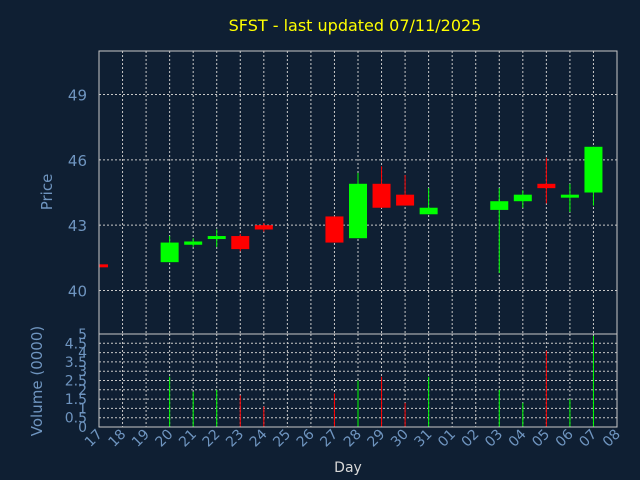 The height and width of the screenshot is (480, 640). I want to click on x-tick-label: 03, so click(494, 439).